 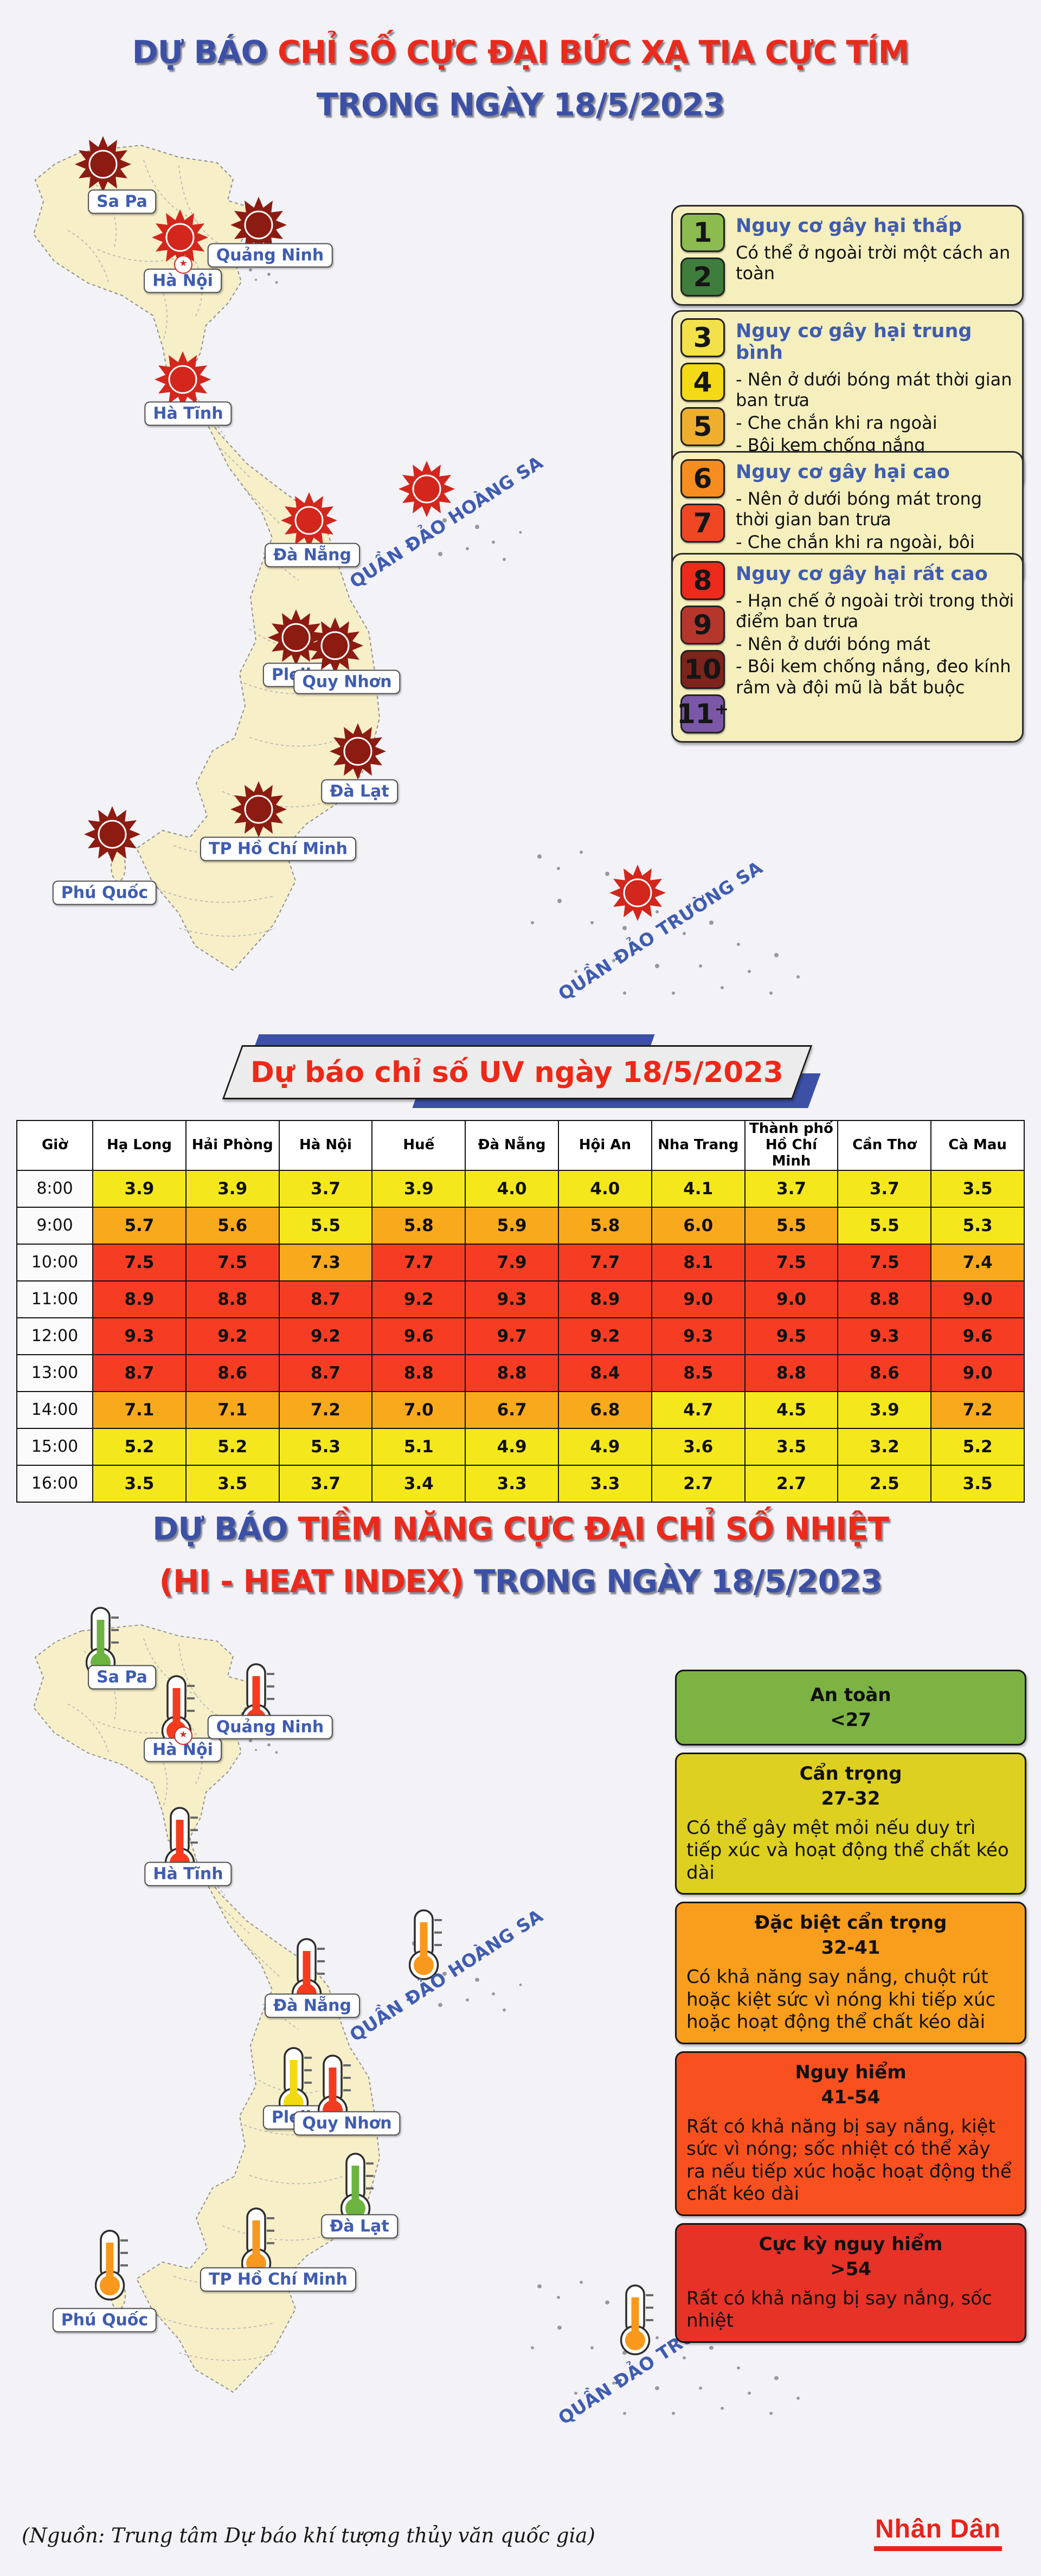 What do you see at coordinates (258, 1743) in the screenshot?
I see `halong-islets` at bounding box center [258, 1743].